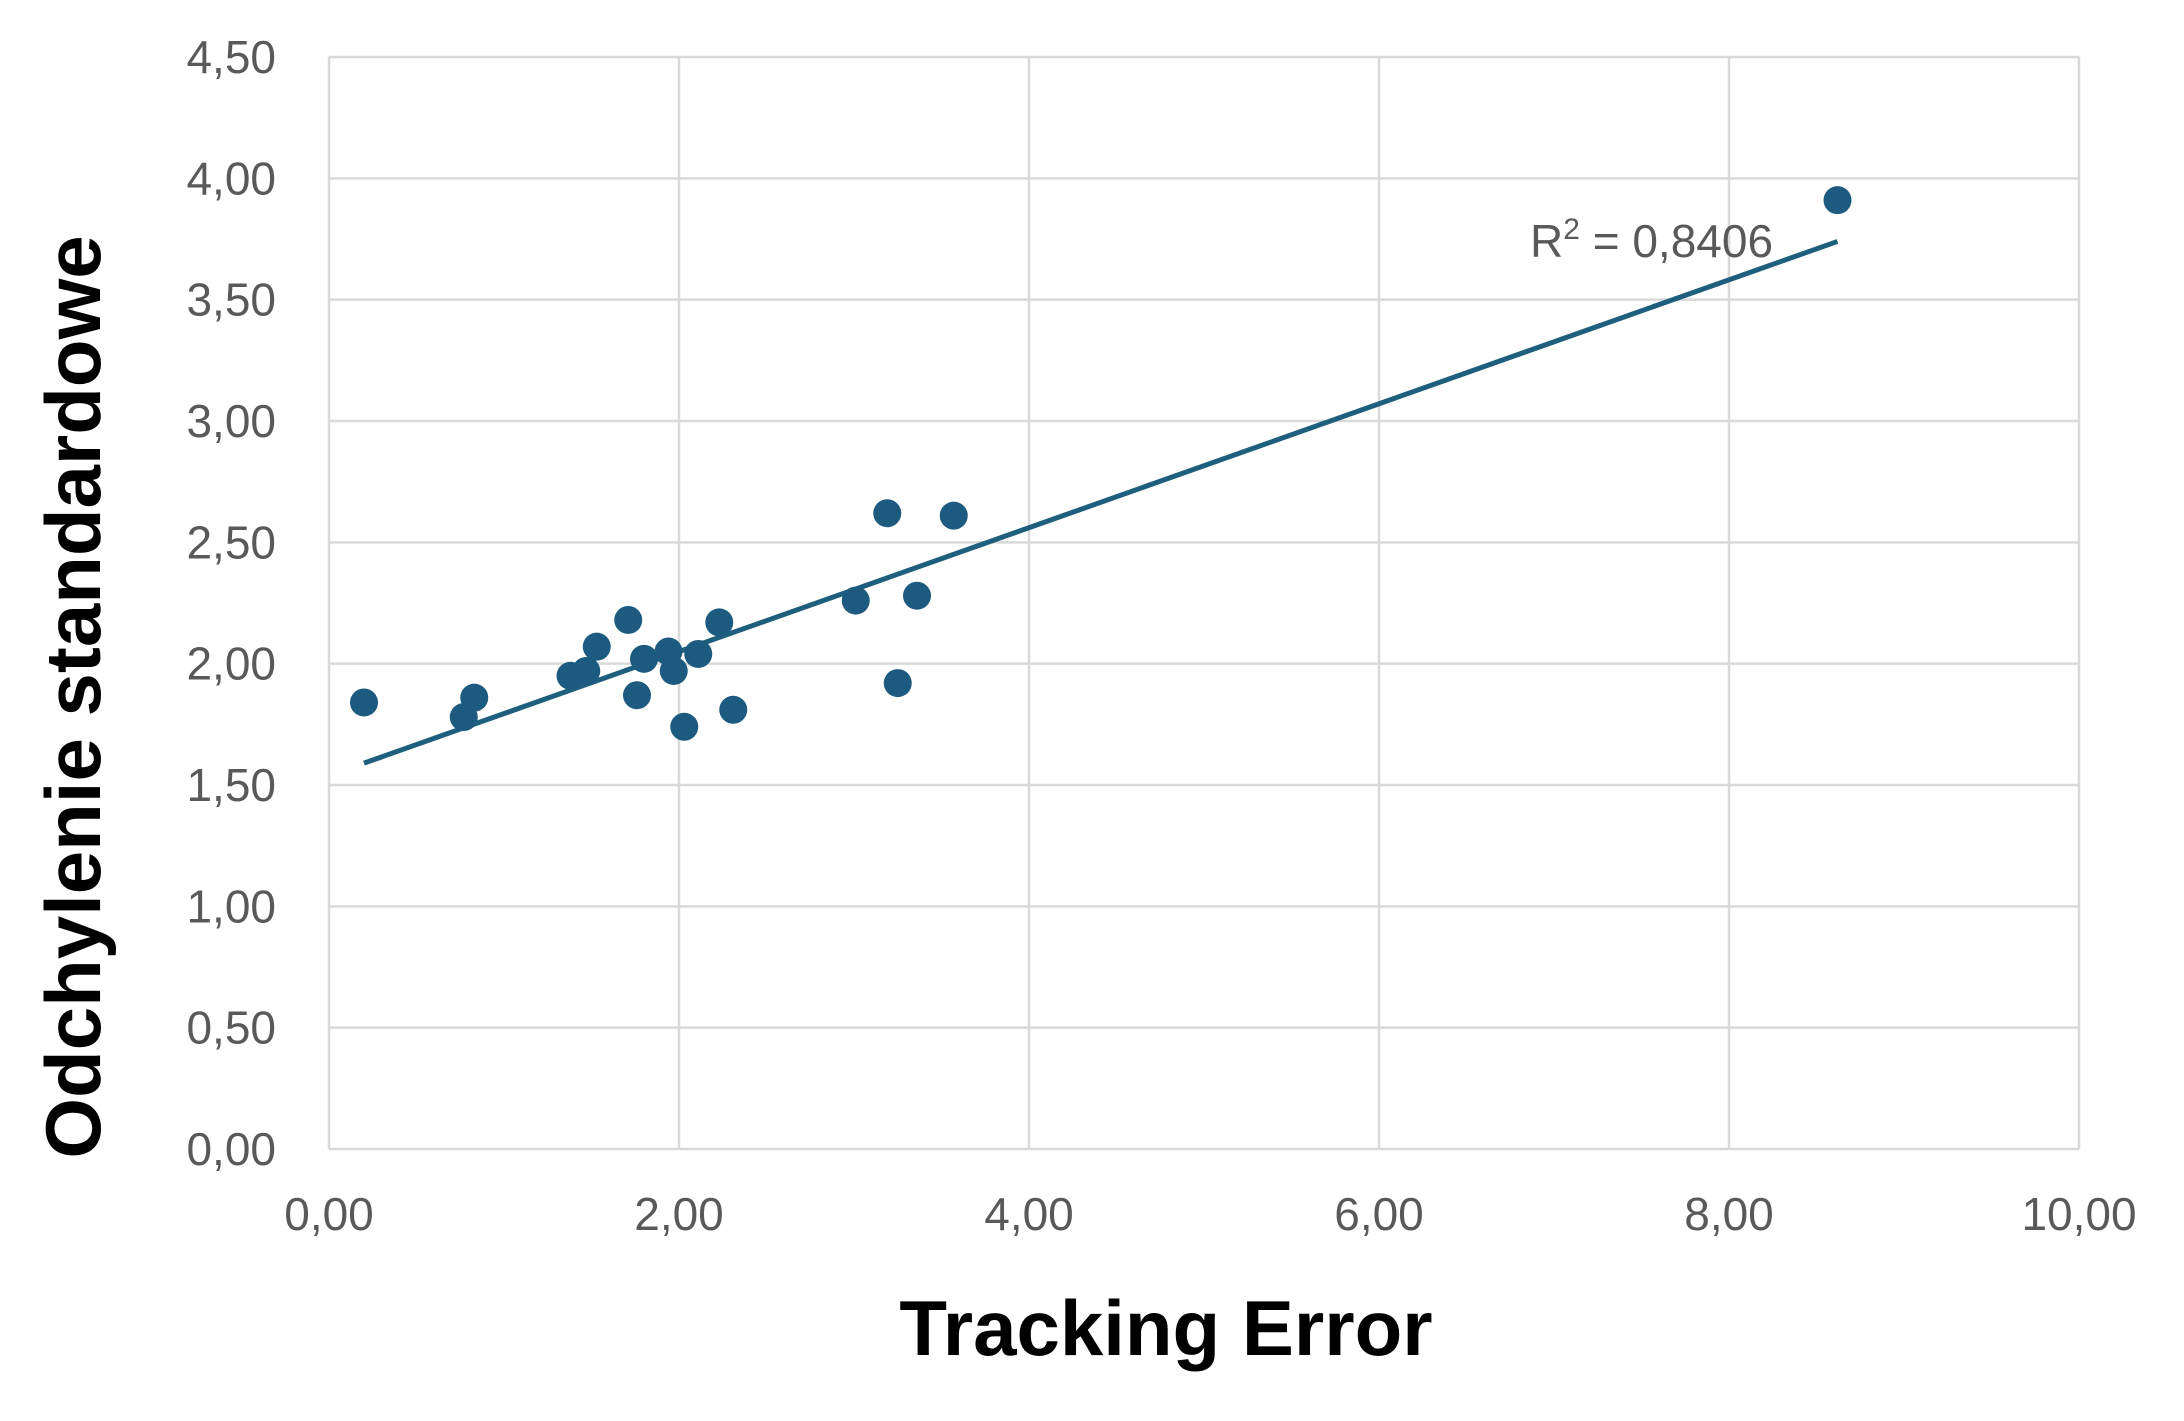 The width and height of the screenshot is (2184, 1421). Describe the element at coordinates (1165, 1328) in the screenshot. I see `x-axis-title: Tracking Error` at that location.